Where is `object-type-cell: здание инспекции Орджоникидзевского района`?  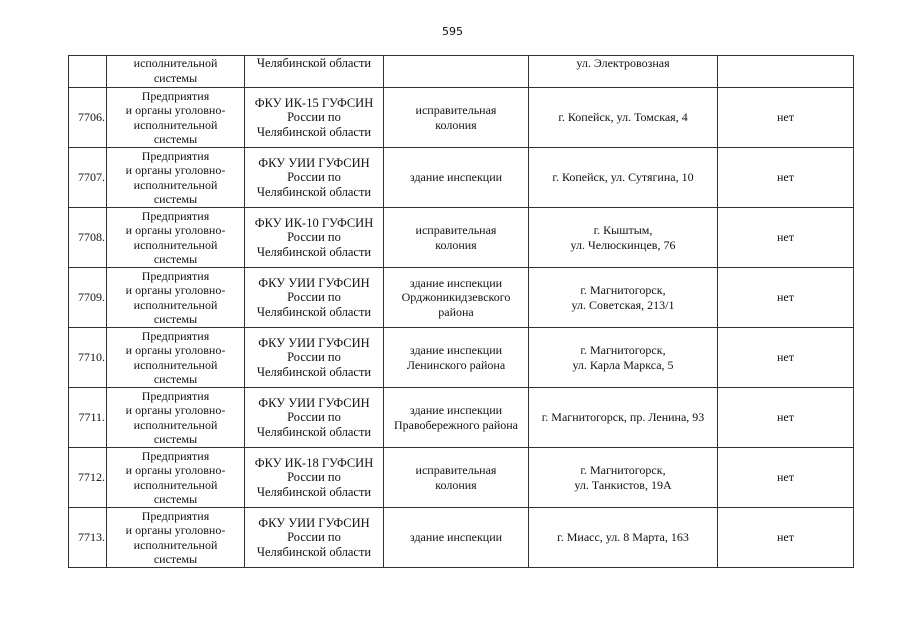
object-type-cell: здание инспекции Орджоникидзевского района is located at coordinates (456, 297).